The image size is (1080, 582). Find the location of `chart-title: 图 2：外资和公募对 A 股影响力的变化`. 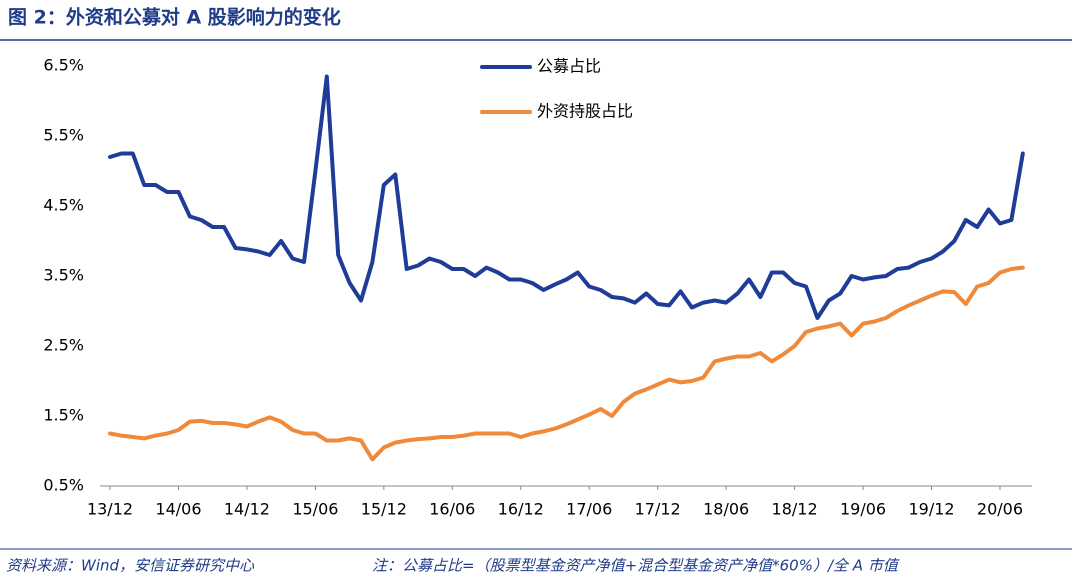

chart-title: 图 2：外资和公募对 A 股影响力的变化 is located at coordinates (174, 17).